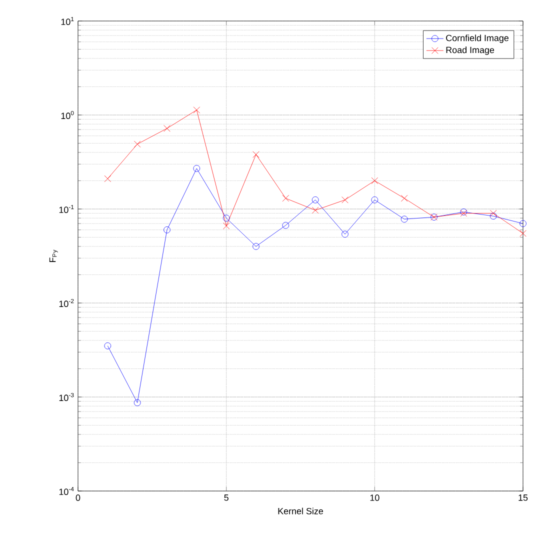 This screenshot has height=542, width=538. What do you see at coordinates (226, 497) in the screenshot?
I see `x-tick-label: 5` at bounding box center [226, 497].